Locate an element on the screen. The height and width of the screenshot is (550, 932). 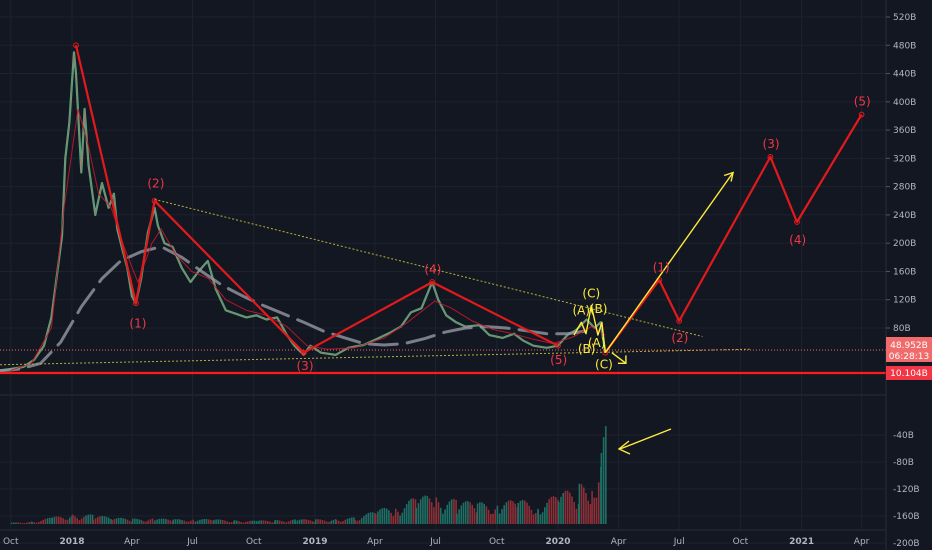
current-price-badge: 48.952B 06:28:13 is located at coordinates (909, 349).